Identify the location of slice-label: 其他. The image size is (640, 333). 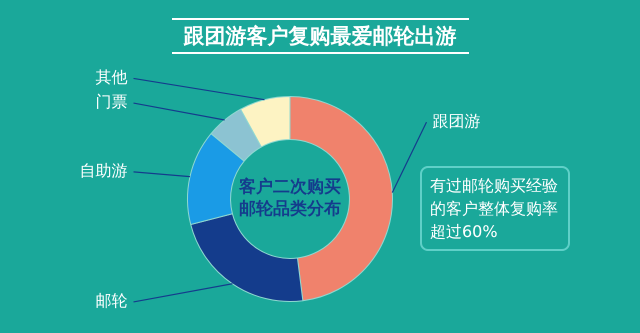
(112, 77).